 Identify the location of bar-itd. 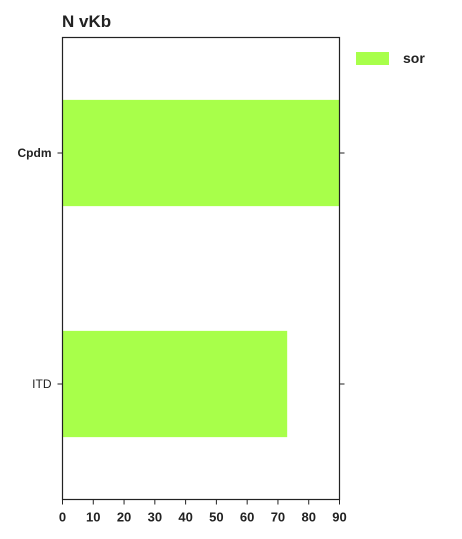
(175, 384).